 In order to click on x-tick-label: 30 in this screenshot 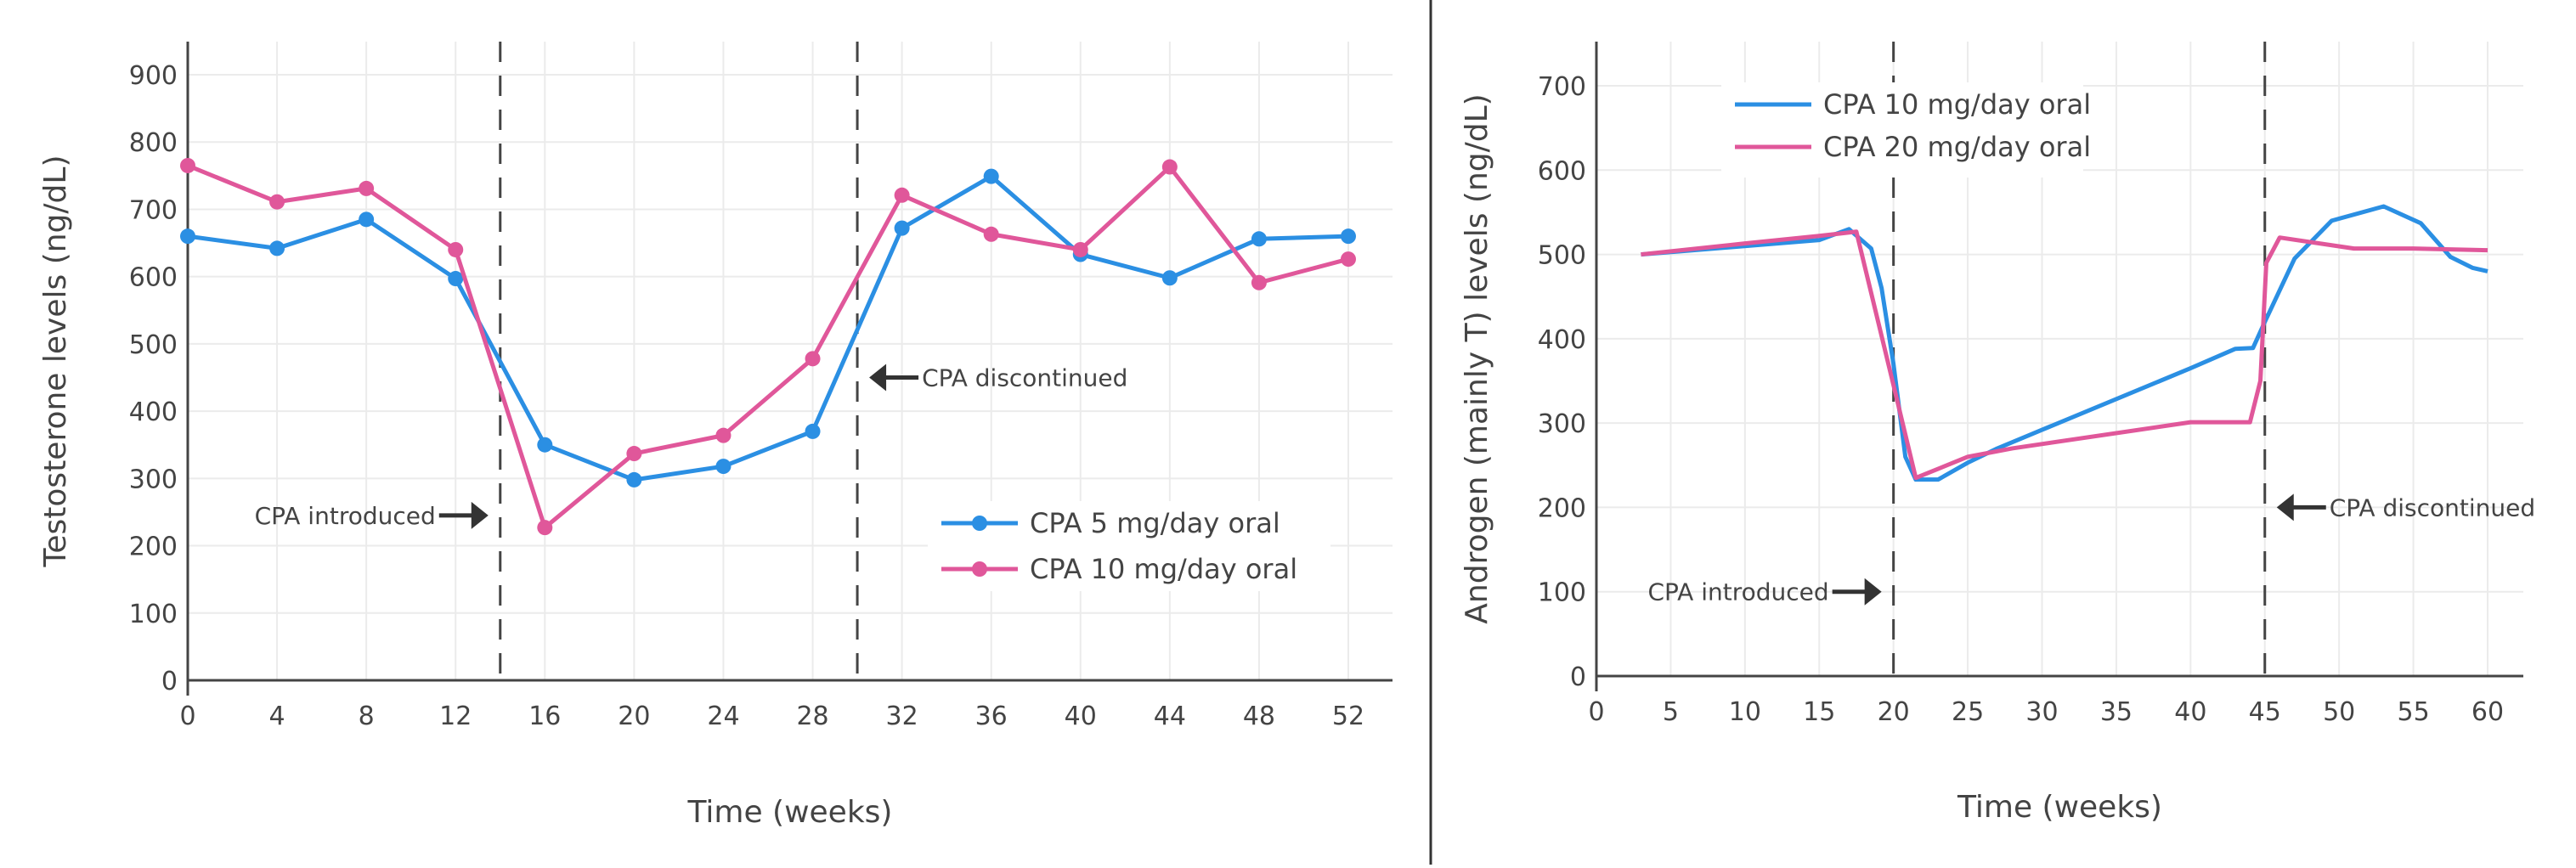, I will do `click(2041, 712)`.